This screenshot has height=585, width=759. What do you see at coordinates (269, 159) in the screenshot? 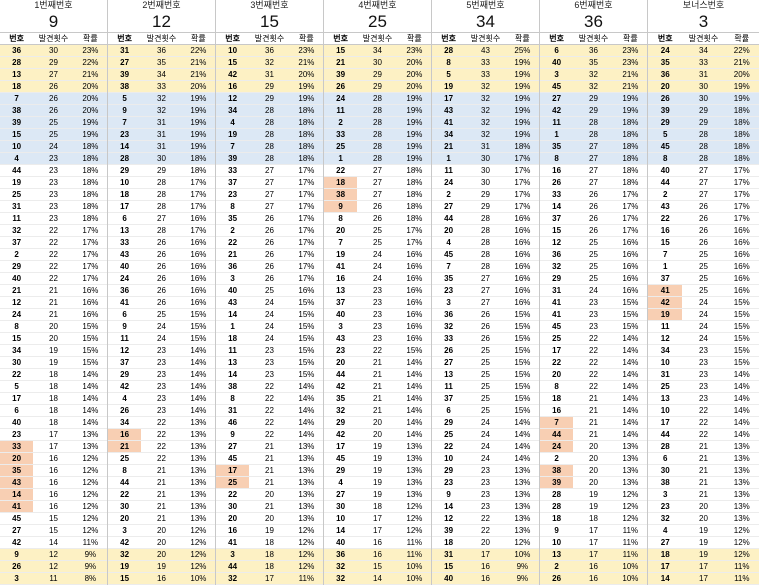
I see `table-row: 39 28 18%` at bounding box center [269, 159].